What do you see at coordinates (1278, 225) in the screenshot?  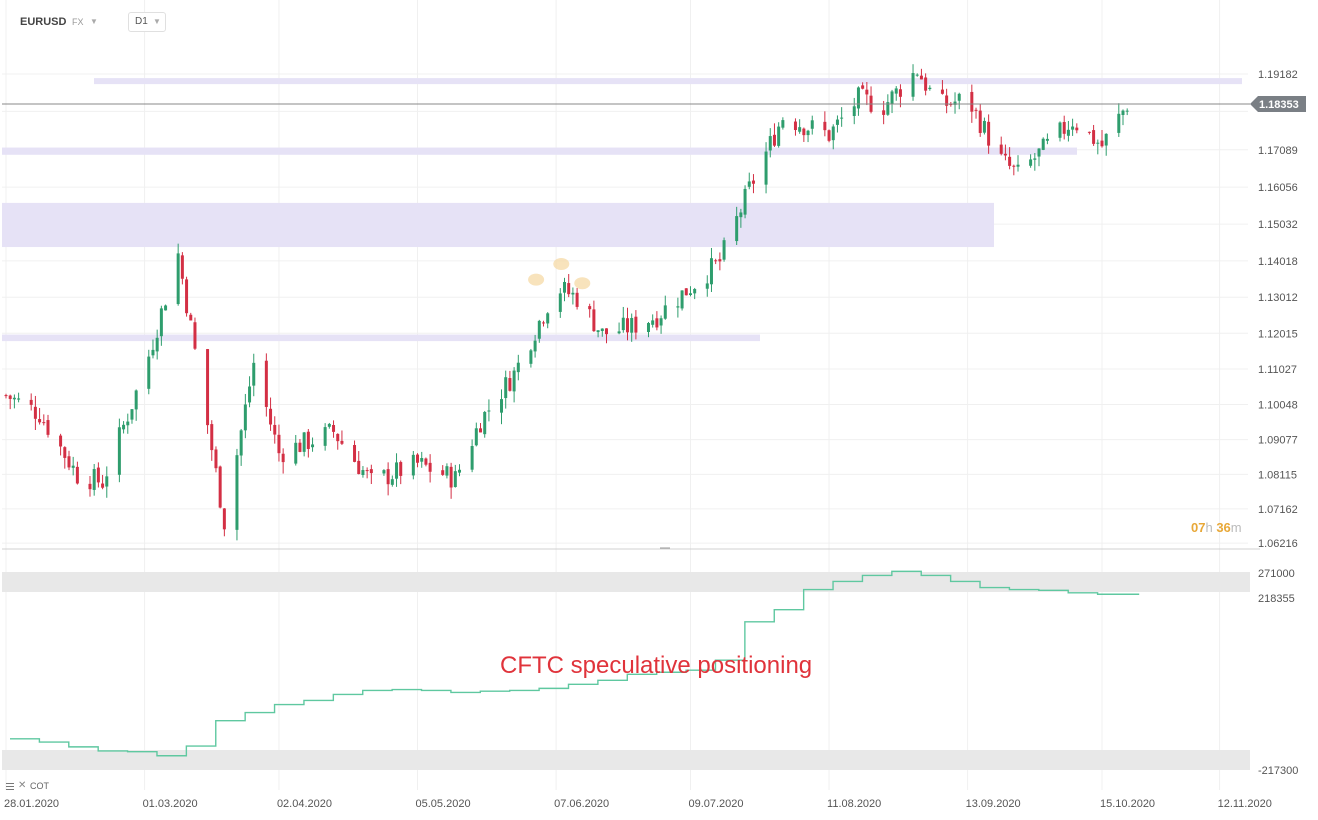 I see `y-tick-label: 1.15032` at bounding box center [1278, 225].